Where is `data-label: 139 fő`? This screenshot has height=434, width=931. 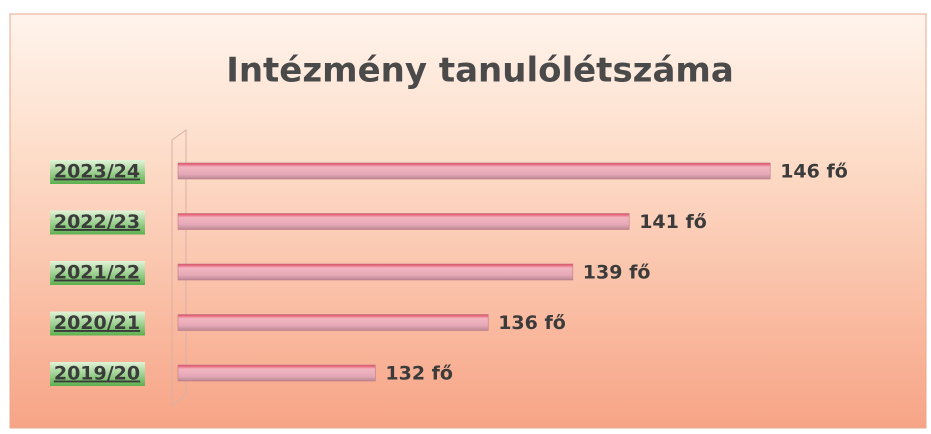 data-label: 139 fő is located at coordinates (617, 273).